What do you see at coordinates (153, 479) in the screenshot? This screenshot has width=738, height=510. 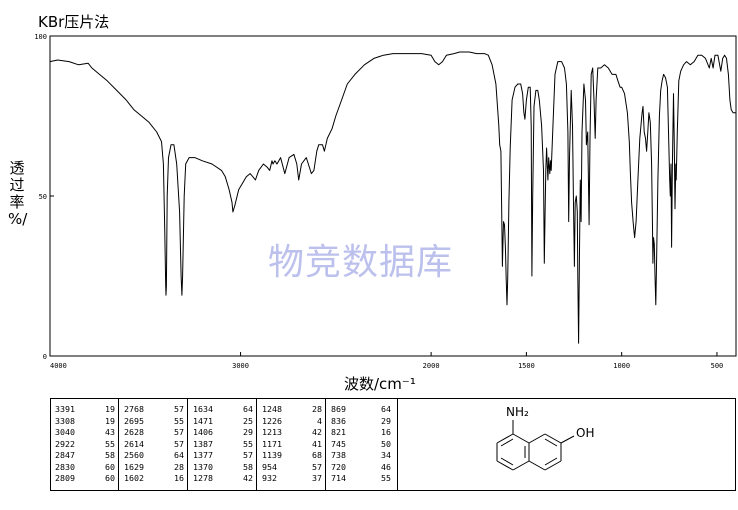 I see `peak-row: 1602 16` at bounding box center [153, 479].